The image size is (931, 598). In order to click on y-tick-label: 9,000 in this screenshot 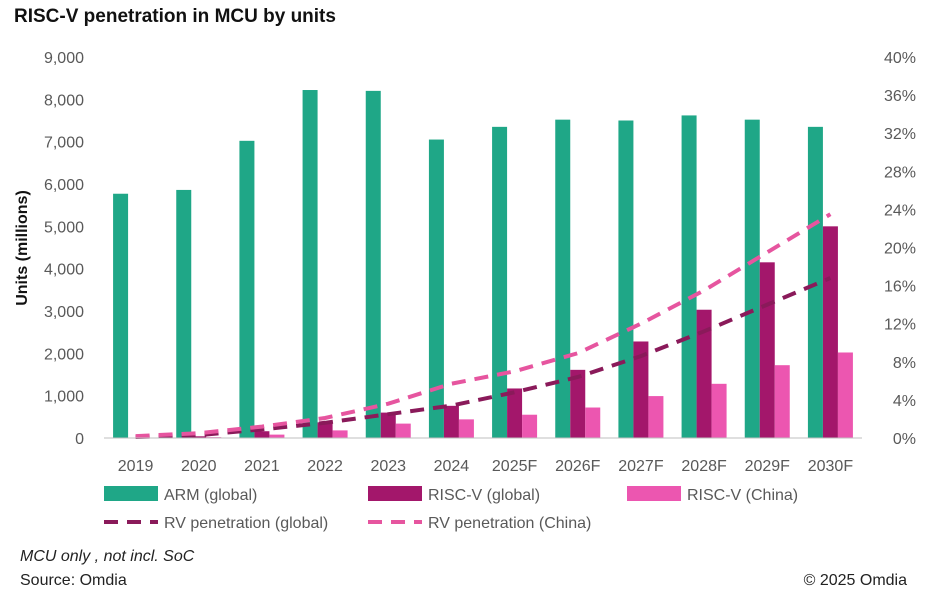, I will do `click(64, 58)`.